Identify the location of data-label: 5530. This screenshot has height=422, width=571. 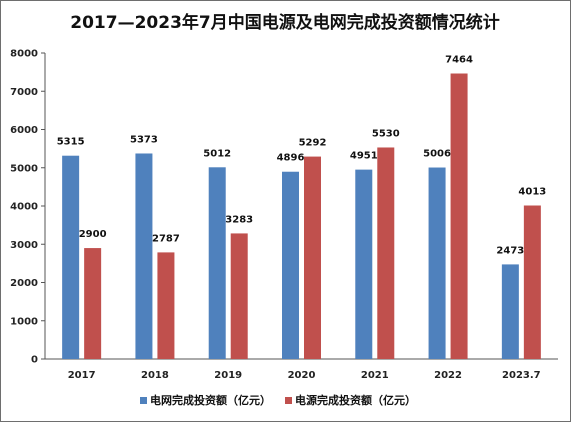
(386, 133).